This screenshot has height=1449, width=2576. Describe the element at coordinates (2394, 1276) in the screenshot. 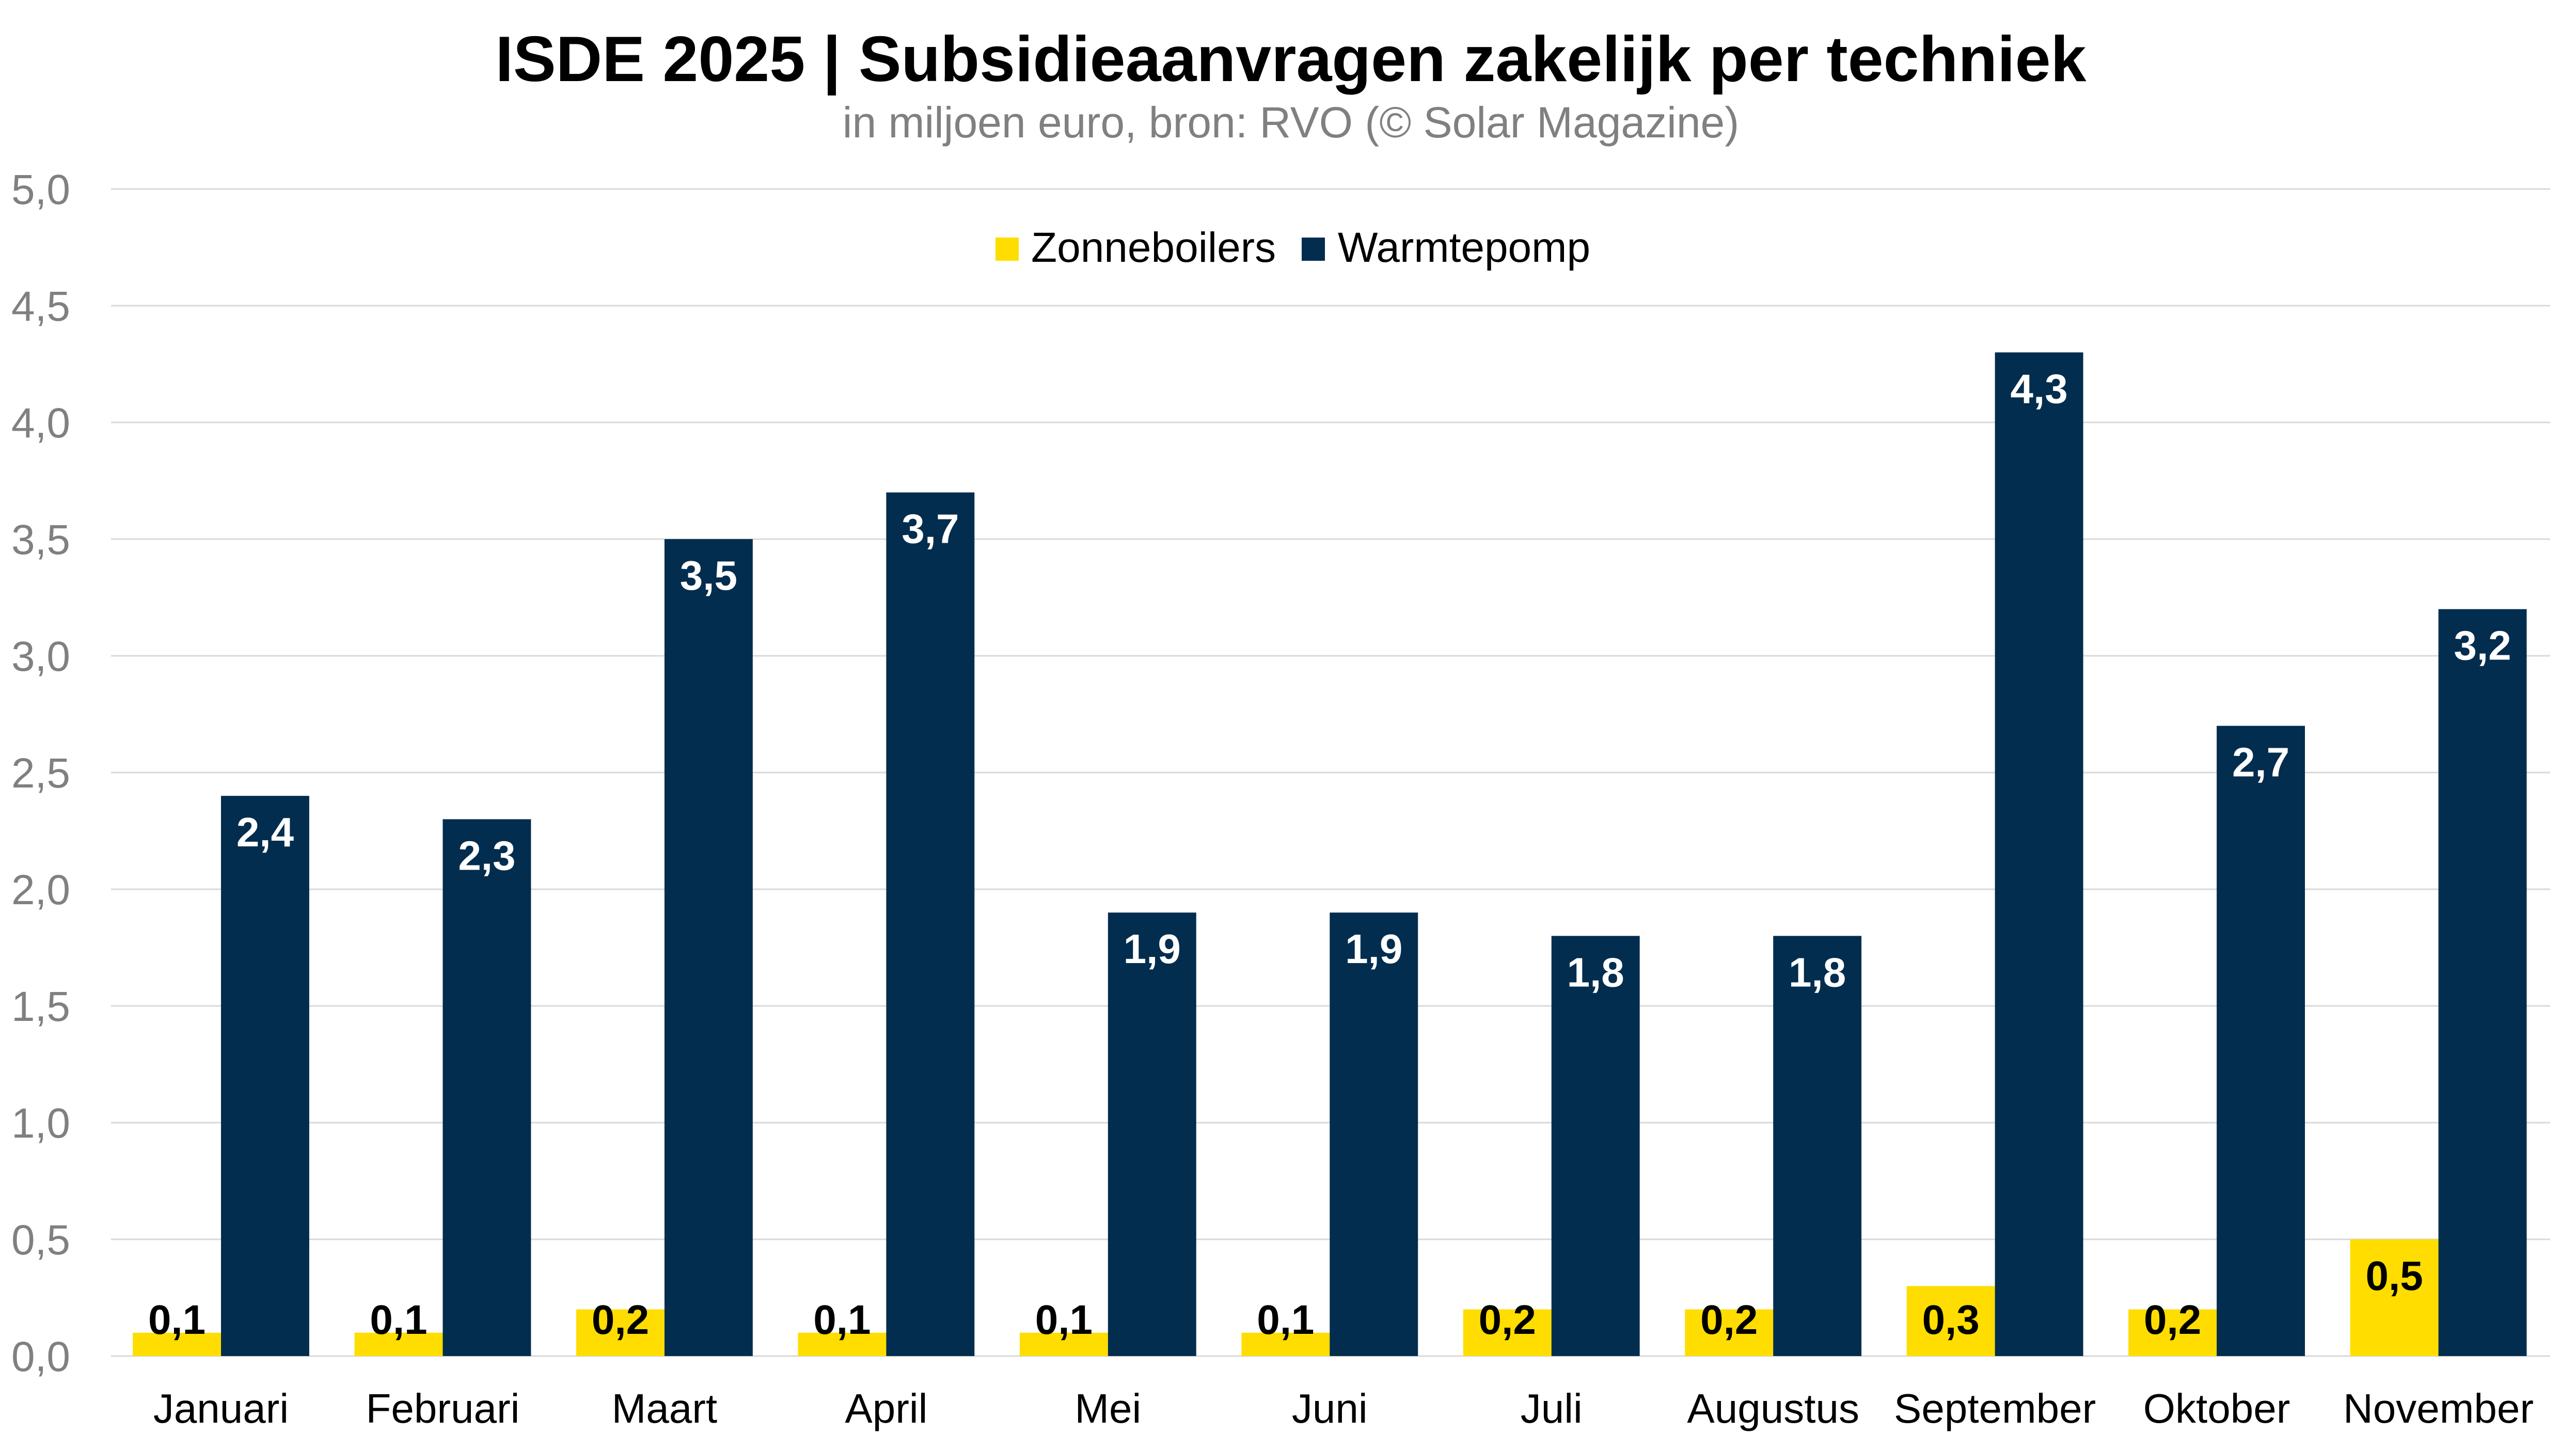

I see `data-label: 0,5` at that location.